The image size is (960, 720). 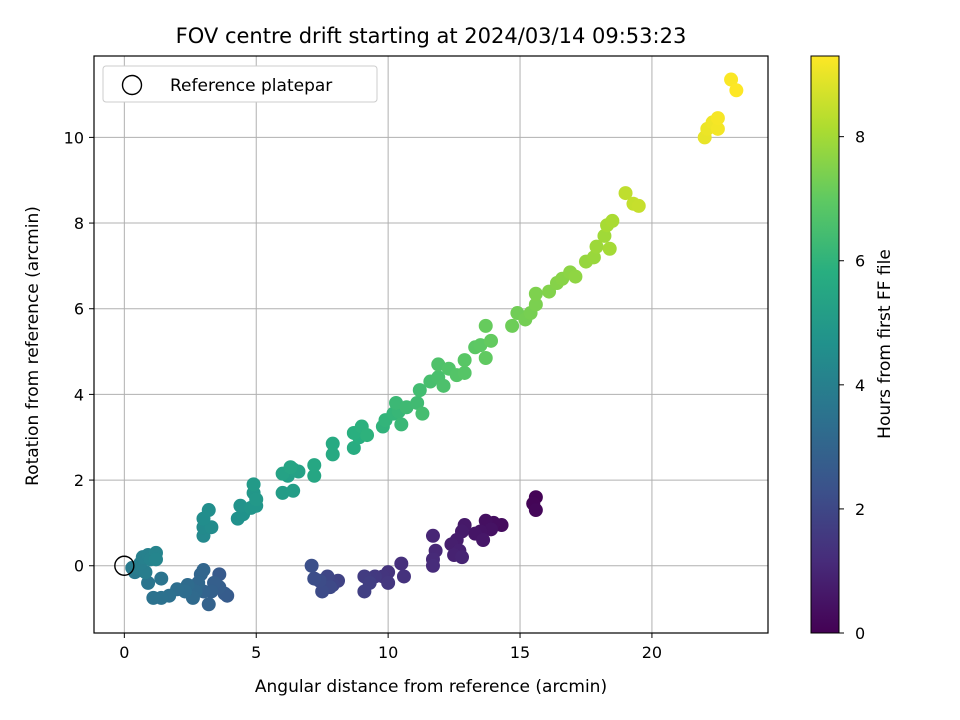 I want to click on colorbar: 0 2 4 6 8 Hours from first FF file, so click(x=852, y=349).